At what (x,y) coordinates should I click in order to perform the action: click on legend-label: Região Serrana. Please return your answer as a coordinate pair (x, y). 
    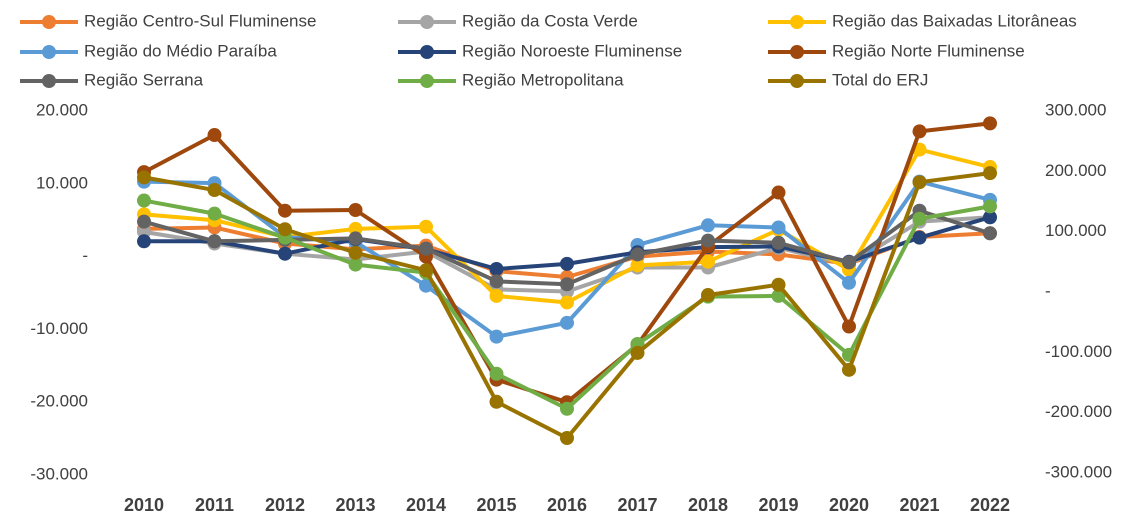
    Looking at the image, I should click on (144, 79).